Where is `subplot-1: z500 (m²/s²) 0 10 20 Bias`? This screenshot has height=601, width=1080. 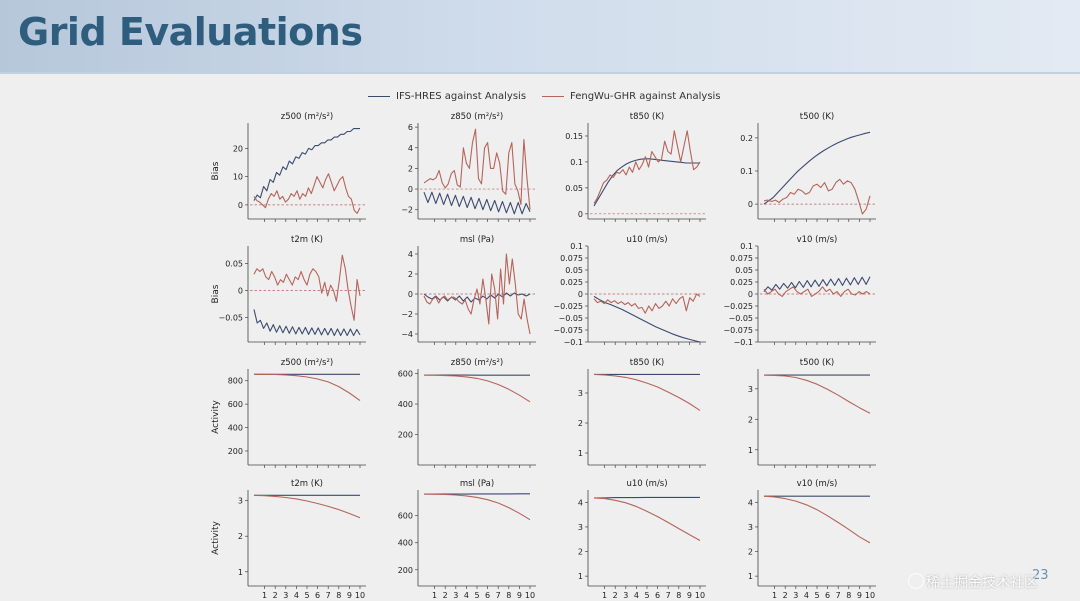 subplot-1: z500 (m²/s²) 0 10 20 Bias is located at coordinates (288, 167).